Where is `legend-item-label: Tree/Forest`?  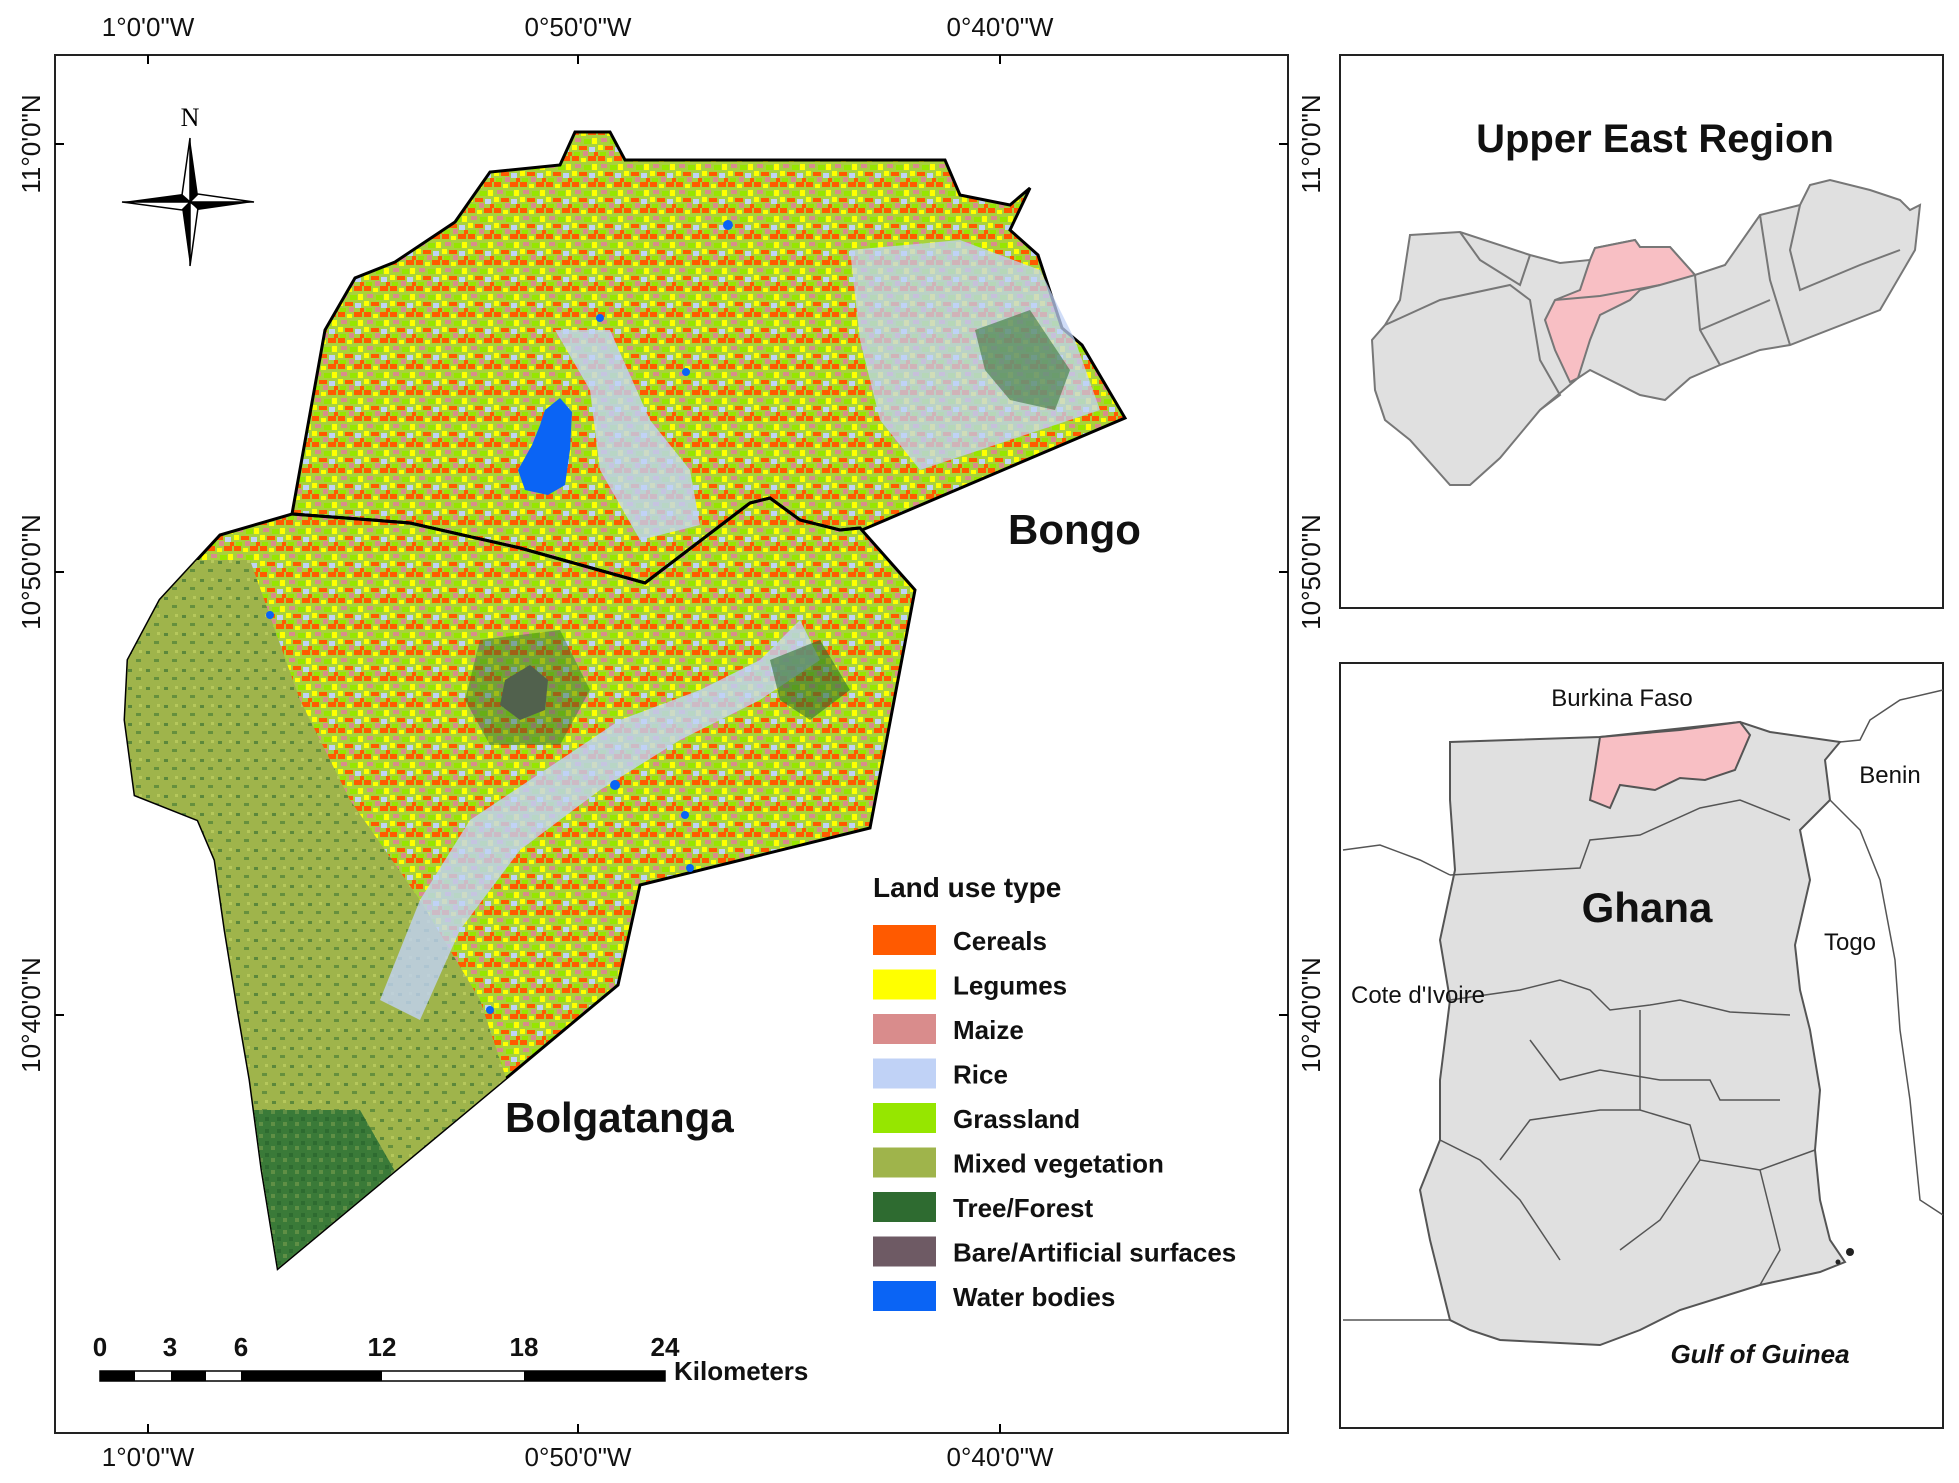 legend-item-label: Tree/Forest is located at coordinates (1023, 1208).